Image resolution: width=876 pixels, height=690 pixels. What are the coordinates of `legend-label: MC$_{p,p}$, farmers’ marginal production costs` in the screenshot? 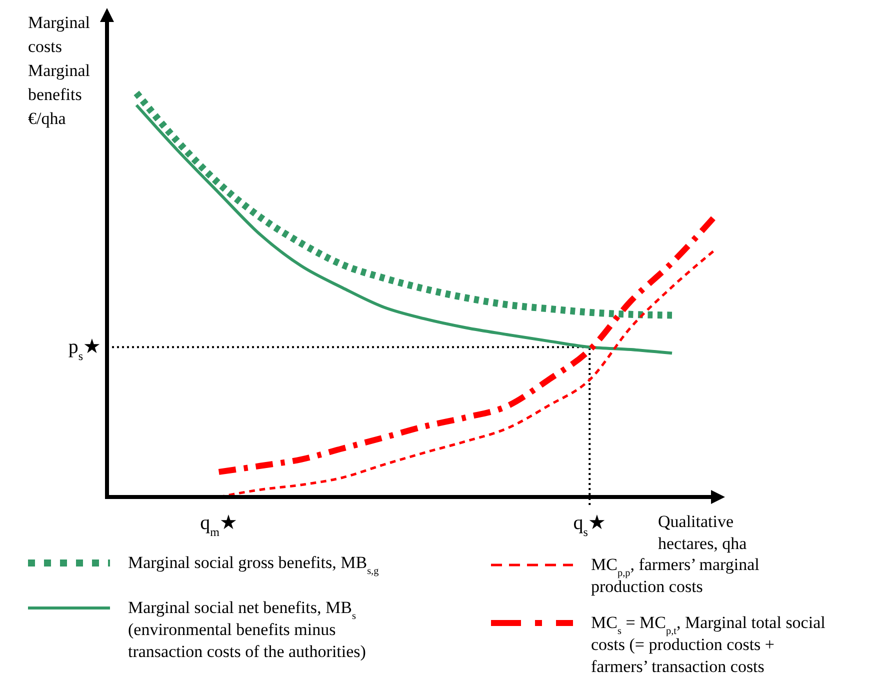 It's located at (675, 575).